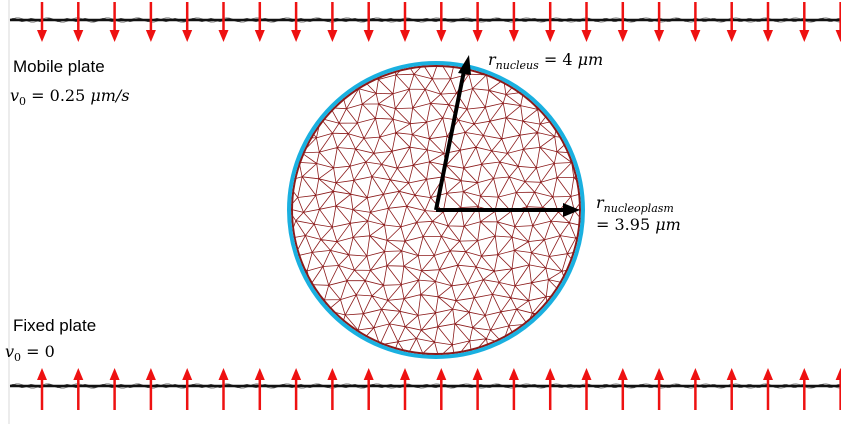 The height and width of the screenshot is (424, 841). What do you see at coordinates (59, 66) in the screenshot?
I see `mobile-plate-label: Mobile plate` at bounding box center [59, 66].